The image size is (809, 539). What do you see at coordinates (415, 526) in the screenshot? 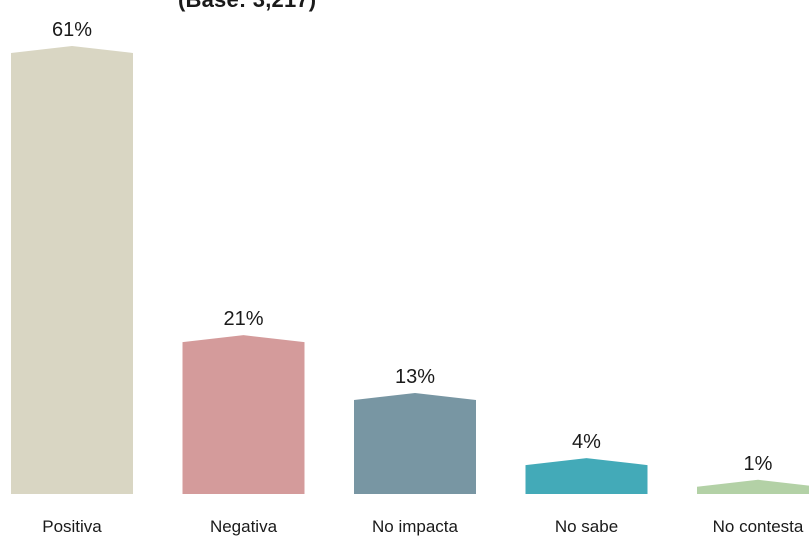
I see `category-label: No impacta` at bounding box center [415, 526].